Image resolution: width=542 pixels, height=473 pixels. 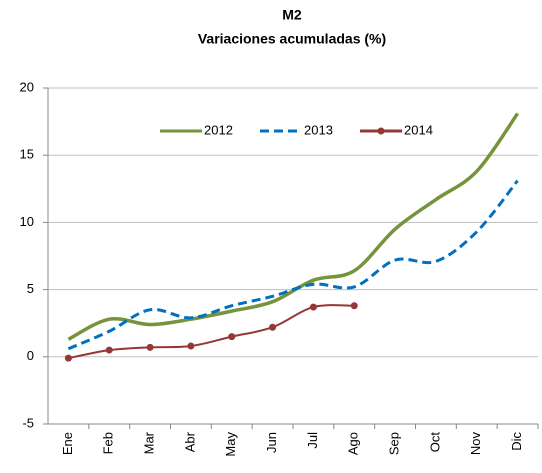 I want to click on x-tick-label: Oct, so click(x=434, y=442).